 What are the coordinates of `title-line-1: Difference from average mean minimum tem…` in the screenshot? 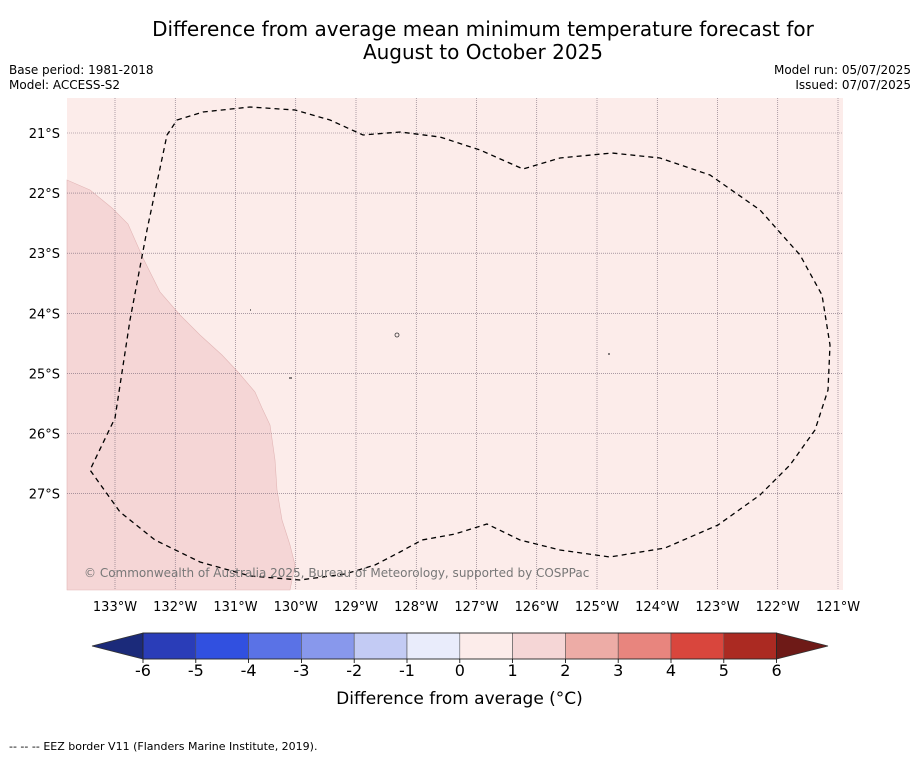 It's located at (483, 29).